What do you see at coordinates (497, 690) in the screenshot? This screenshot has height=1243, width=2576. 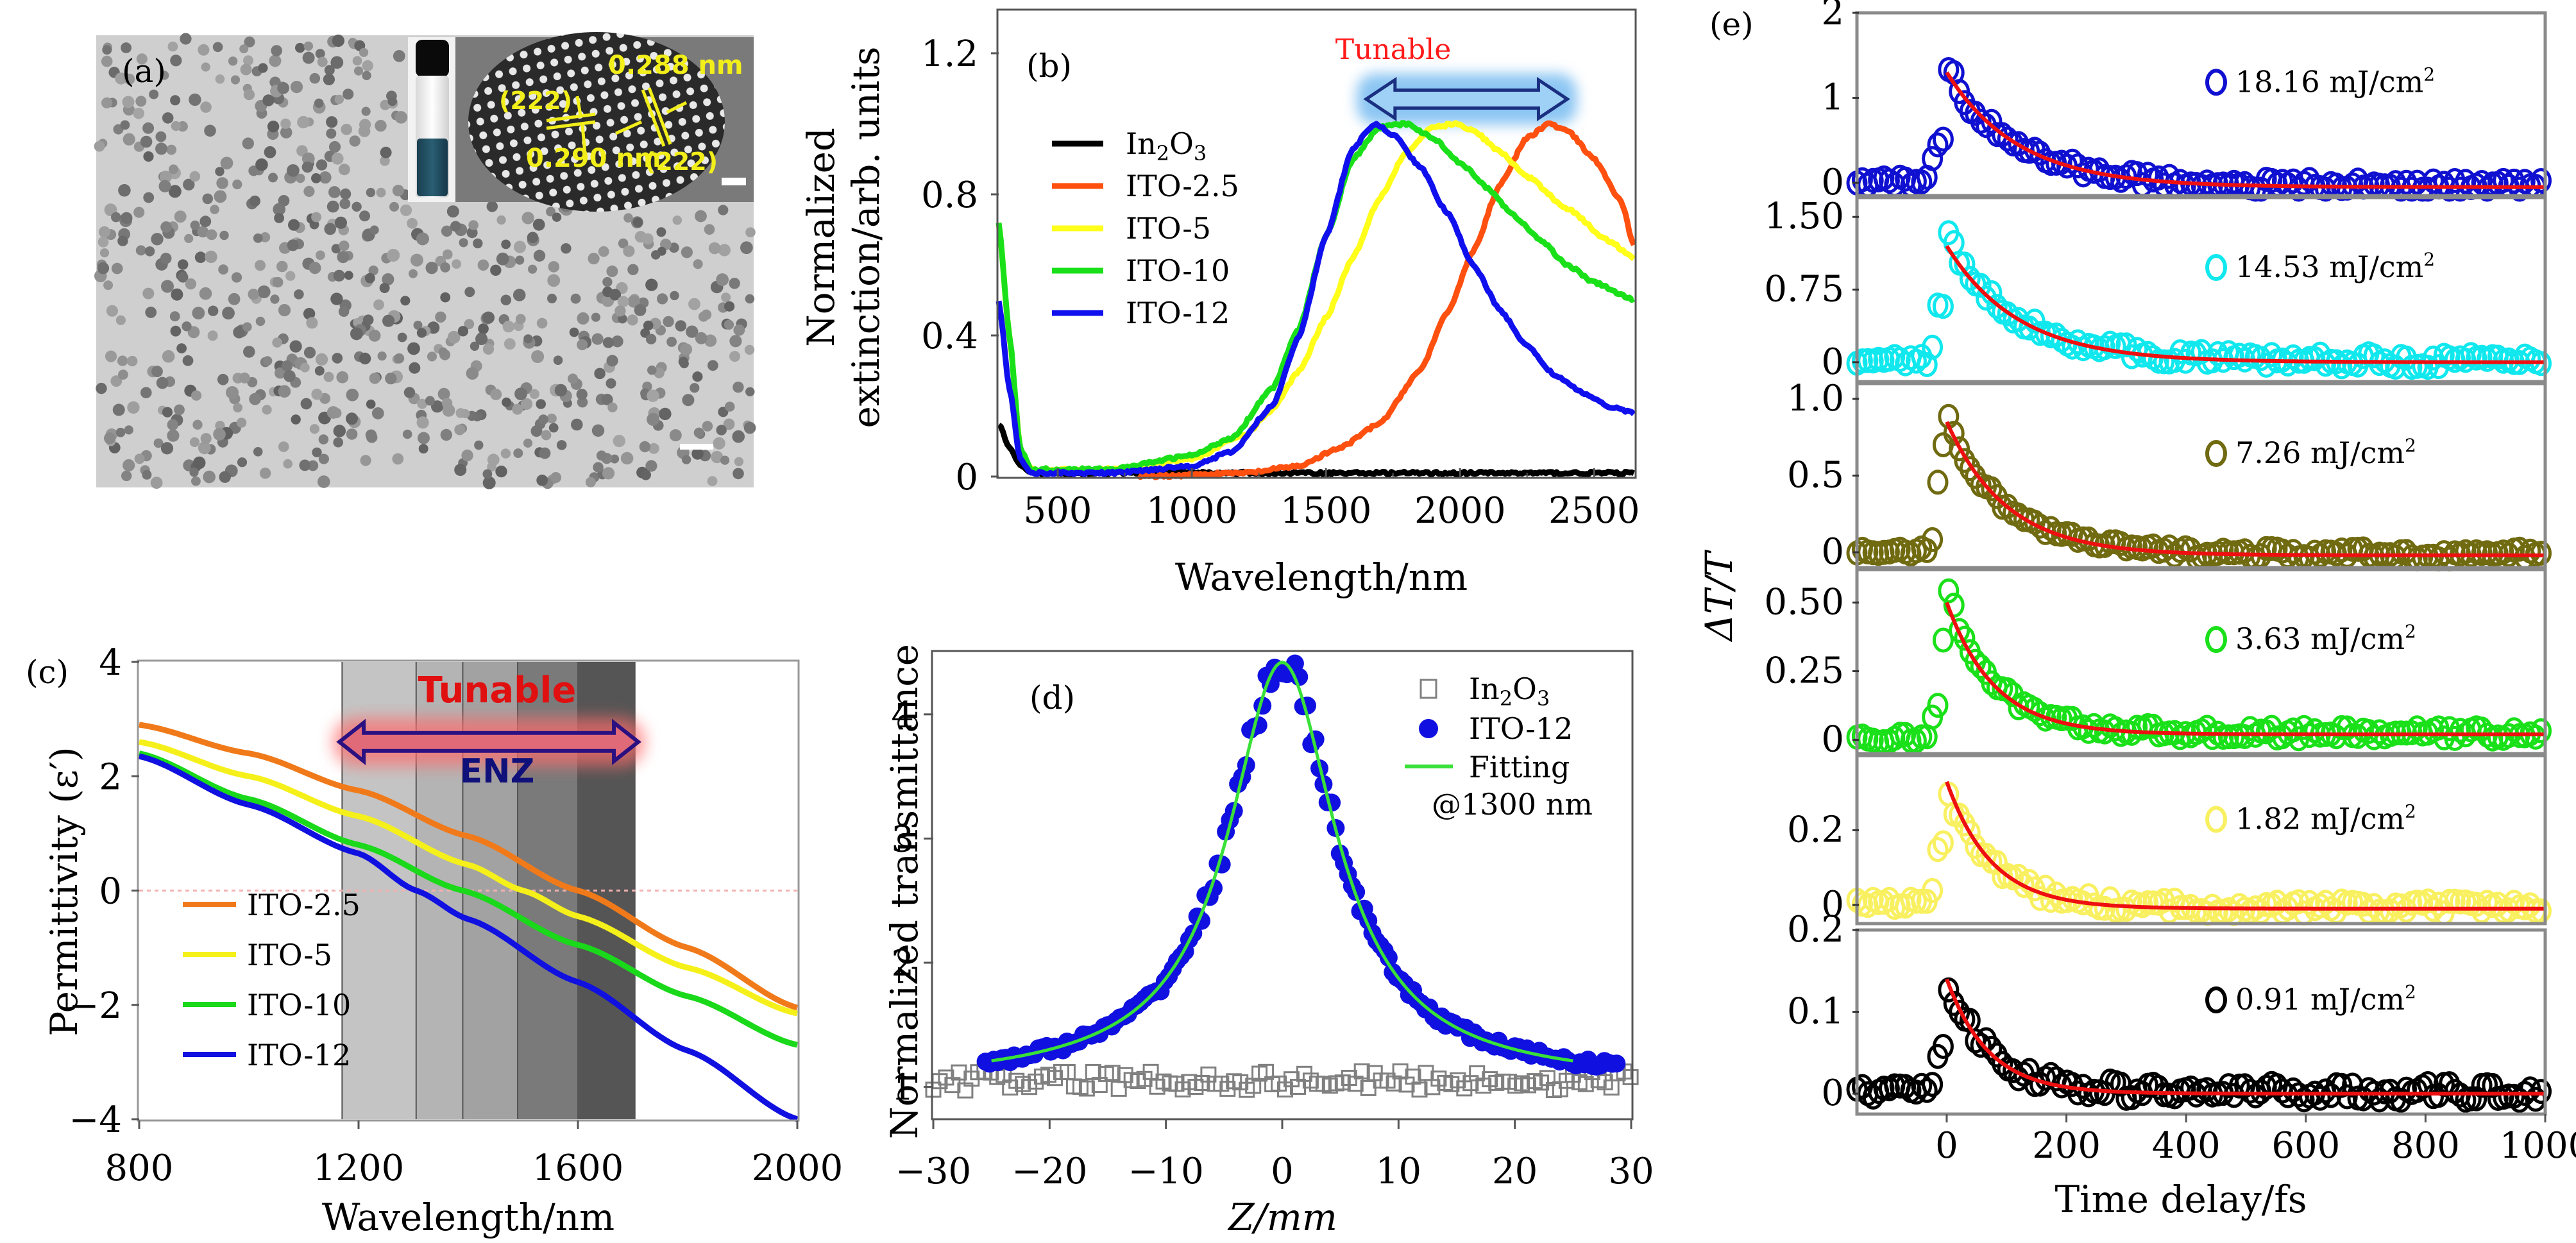 I see `tunable-annotation-c: Tunable` at bounding box center [497, 690].